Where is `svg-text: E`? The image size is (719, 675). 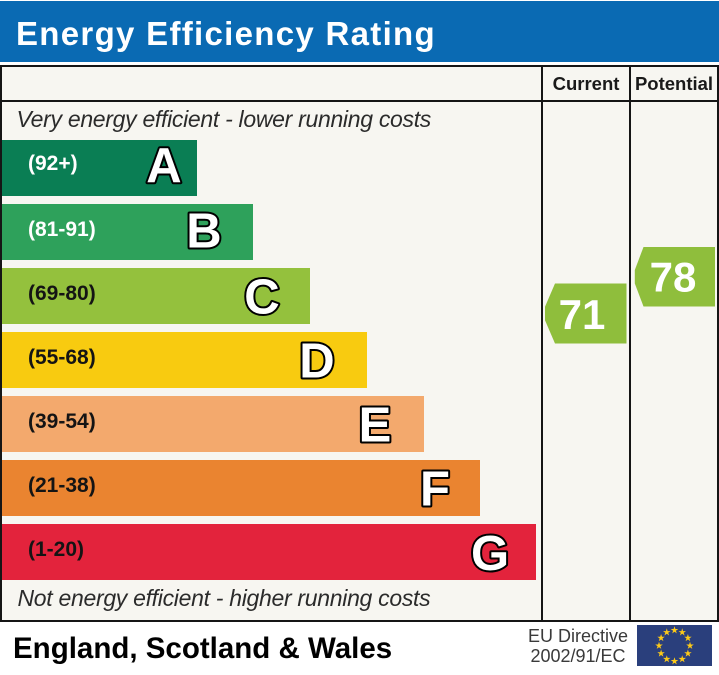 svg-text: E is located at coordinates (375, 426).